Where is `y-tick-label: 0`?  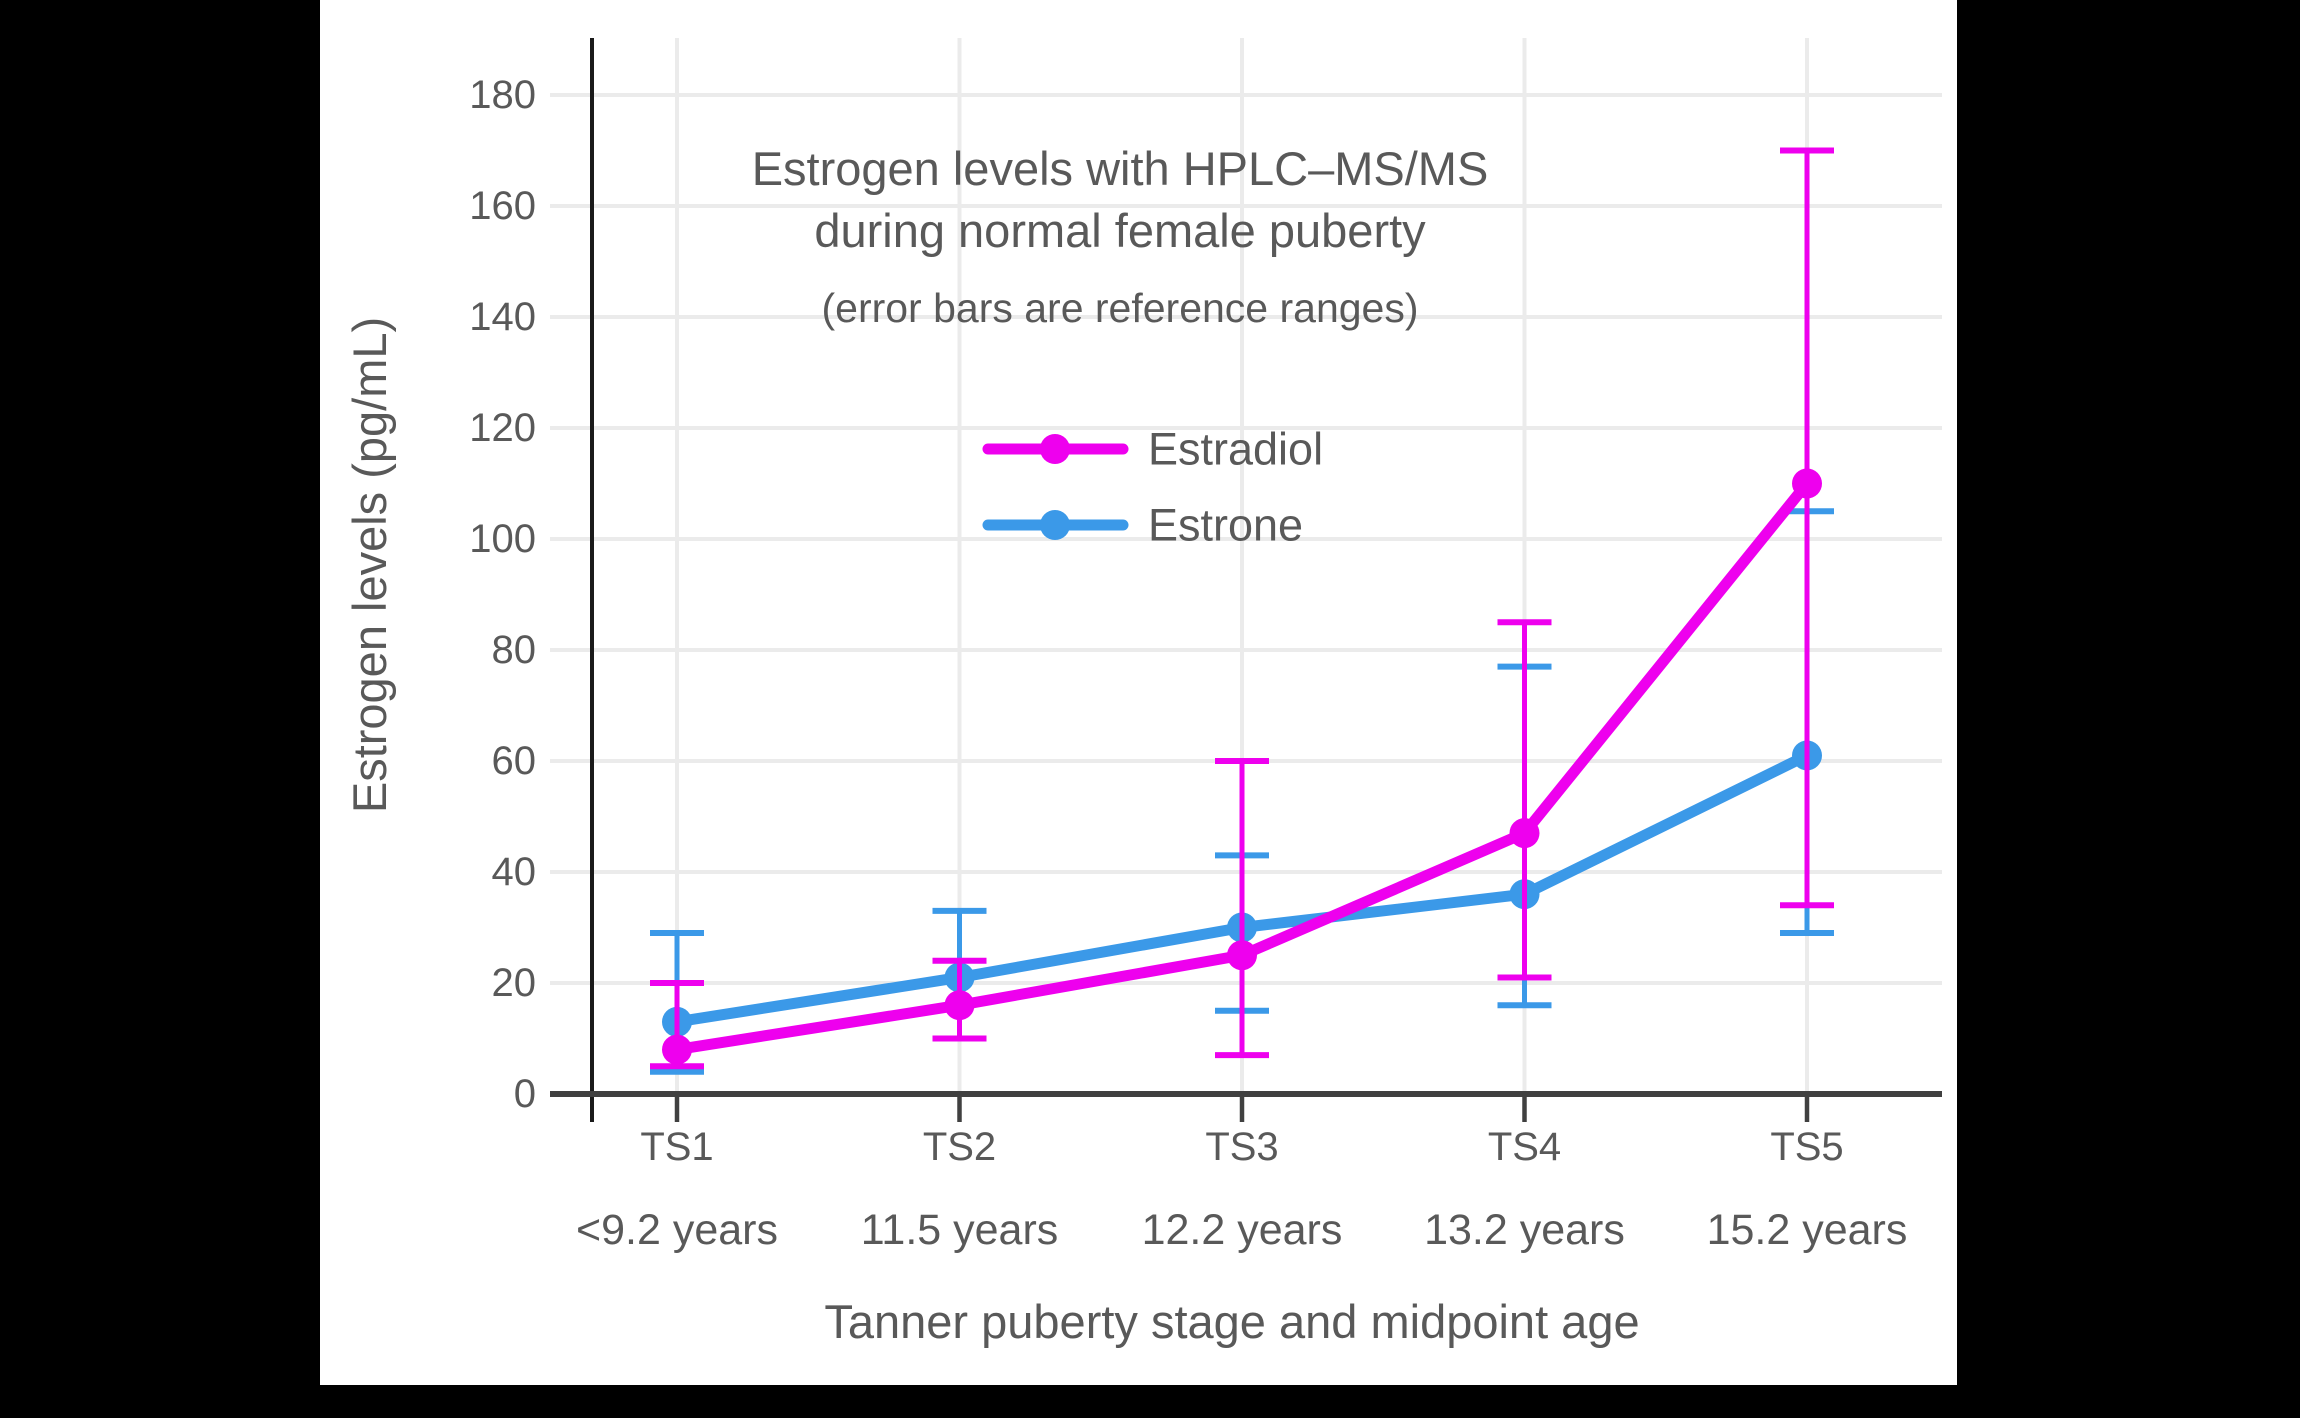
y-tick-label: 0 is located at coordinates (525, 1094).